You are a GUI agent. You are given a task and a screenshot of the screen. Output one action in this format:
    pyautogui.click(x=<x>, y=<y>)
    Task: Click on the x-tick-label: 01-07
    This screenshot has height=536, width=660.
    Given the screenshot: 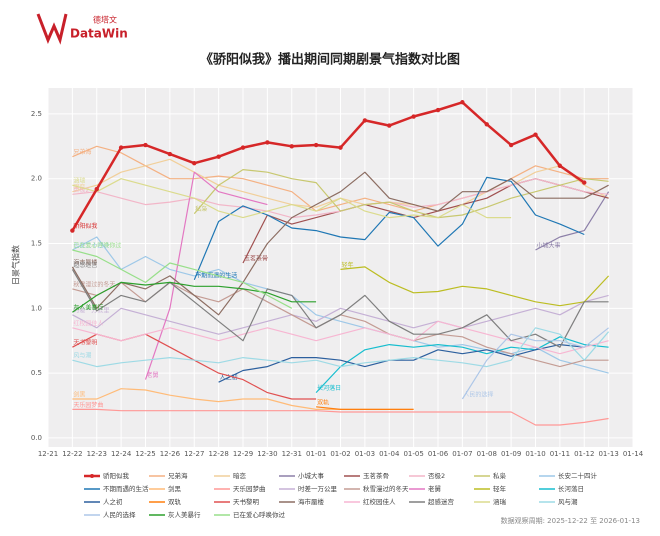 What is the action you would take?
    pyautogui.click(x=462, y=454)
    